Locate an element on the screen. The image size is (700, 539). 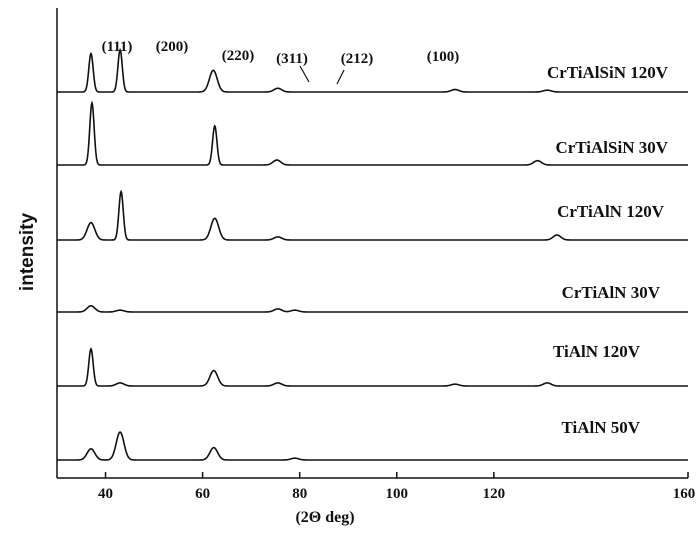
x-tick-label: 80 is located at coordinates (299, 494).